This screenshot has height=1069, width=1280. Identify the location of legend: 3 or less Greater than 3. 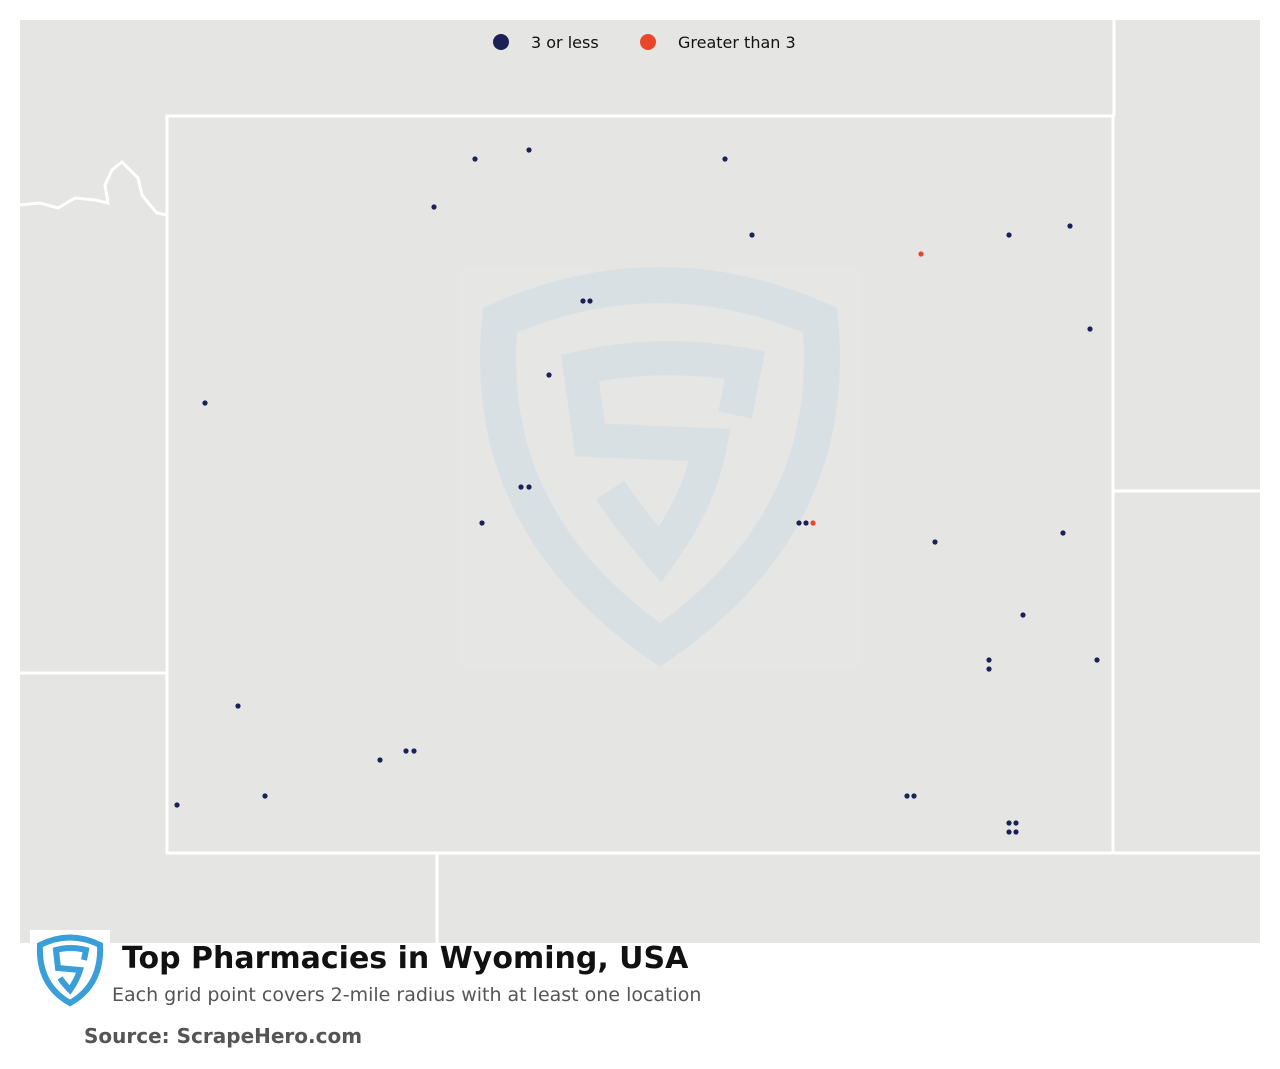
(644, 42).